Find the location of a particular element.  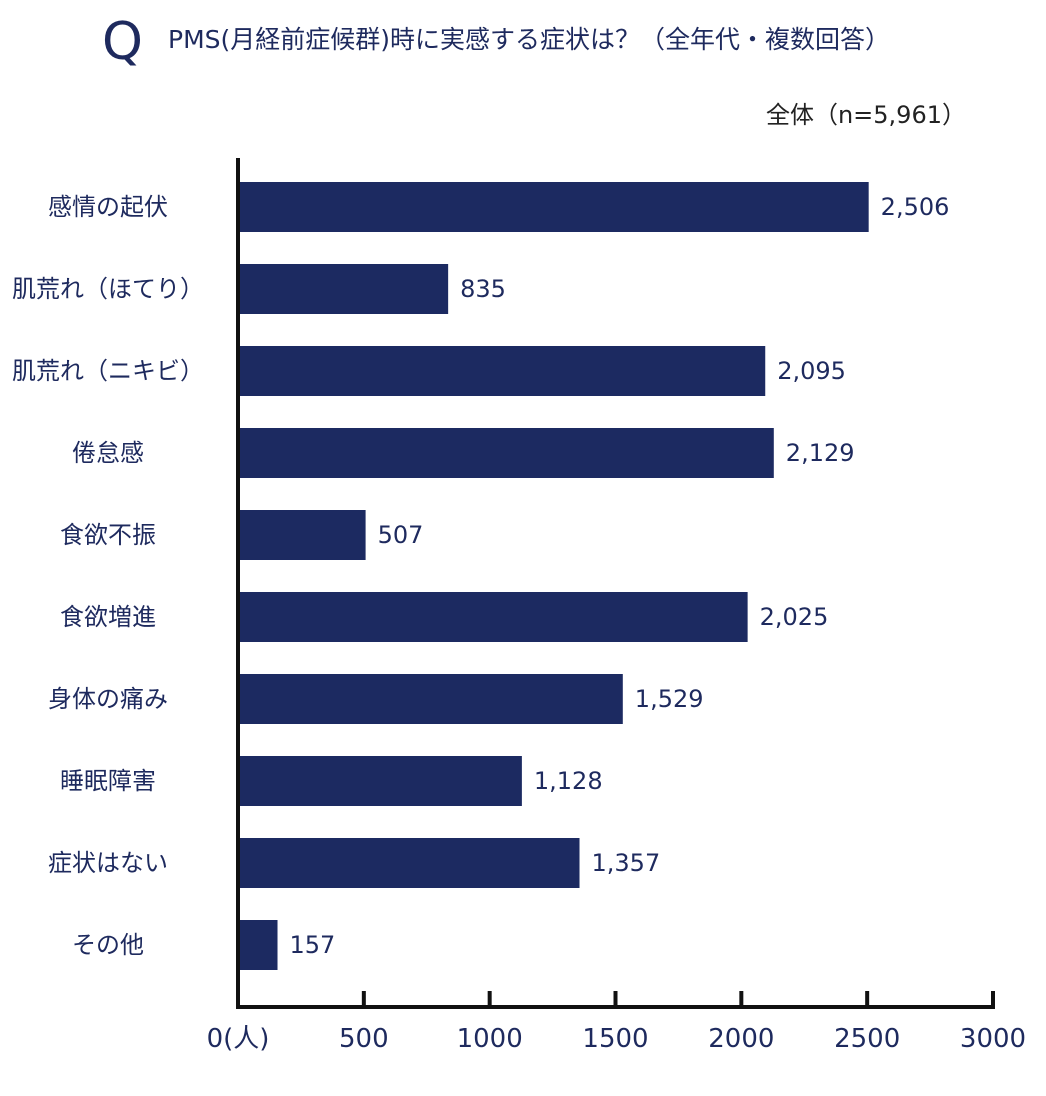

category-label: その他 is located at coordinates (108, 945).